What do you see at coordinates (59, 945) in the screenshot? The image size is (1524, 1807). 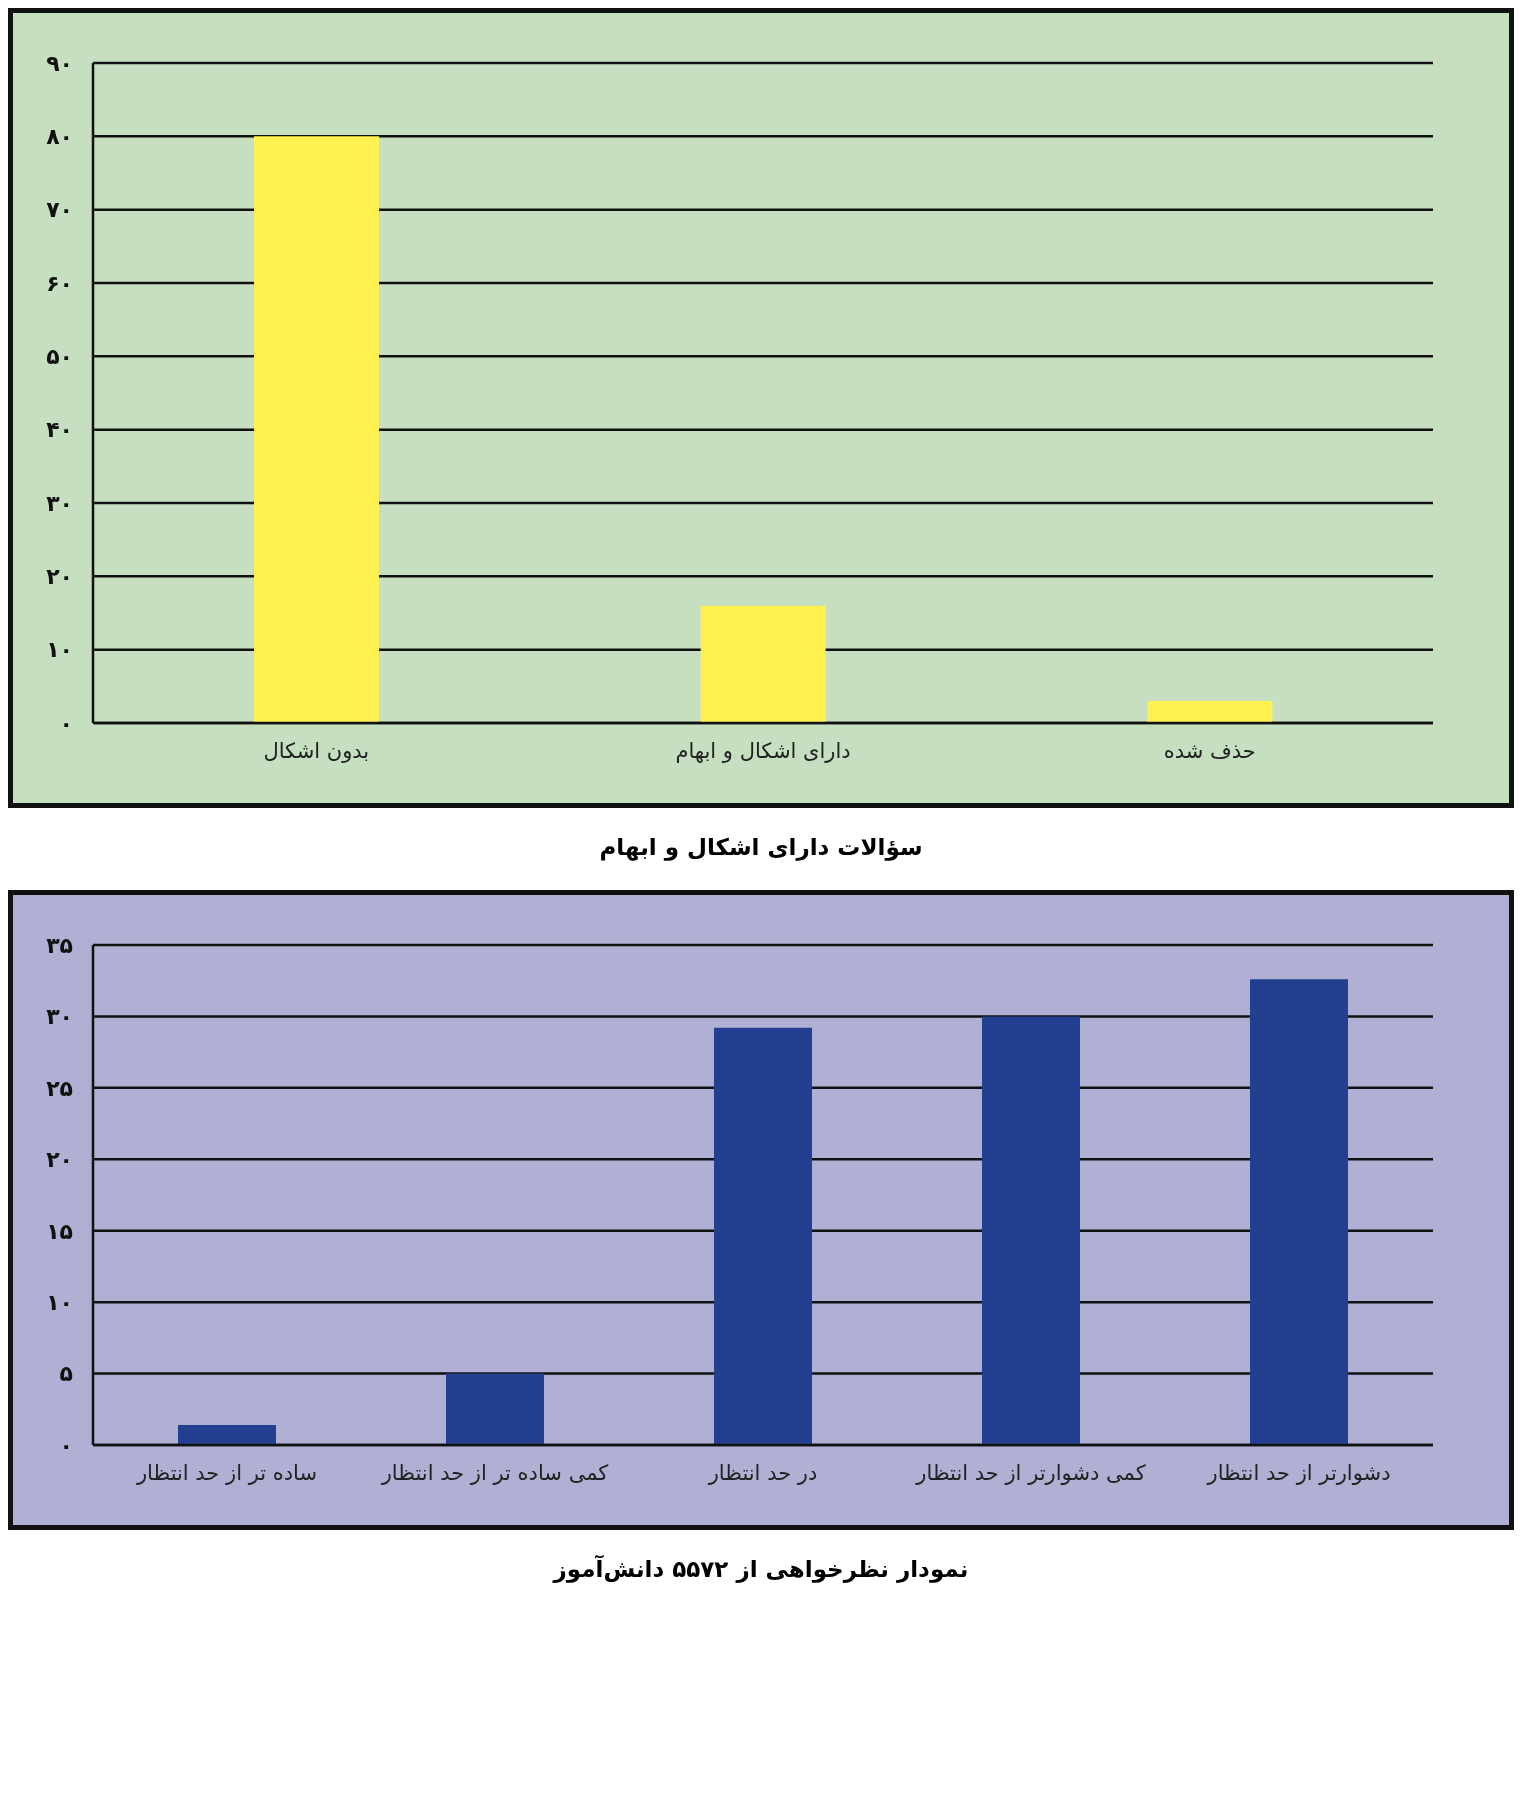 I see `y-tick-label: ۳۵` at bounding box center [59, 945].